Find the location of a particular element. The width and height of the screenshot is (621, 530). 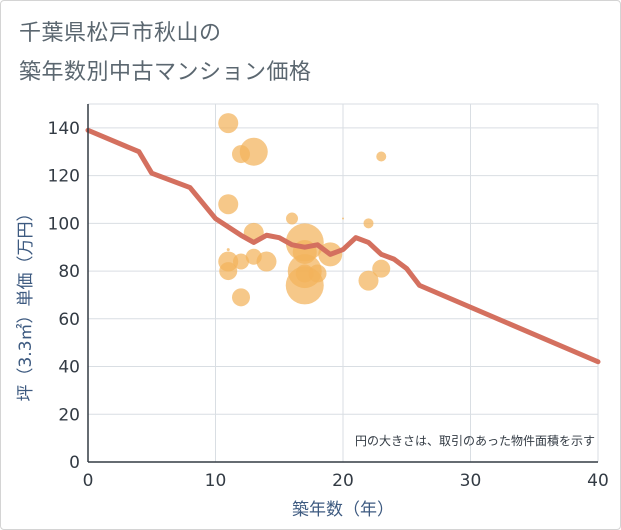

x-tick-label-3: 30 is located at coordinates (471, 481).